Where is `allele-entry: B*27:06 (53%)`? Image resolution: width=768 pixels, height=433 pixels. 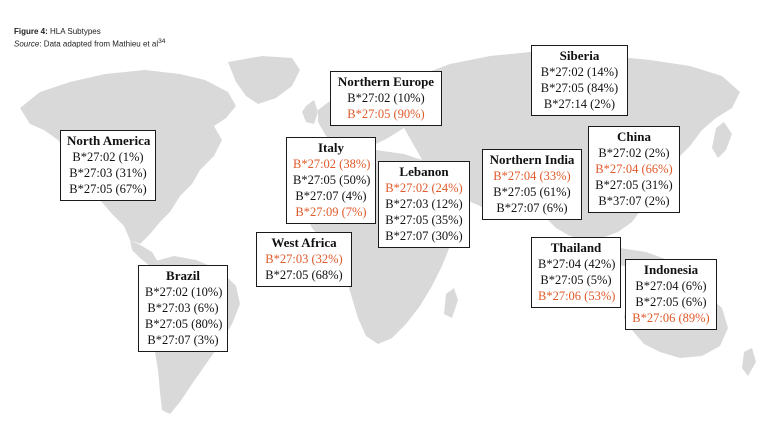
allele-entry: B*27:06 (53%) is located at coordinates (577, 296).